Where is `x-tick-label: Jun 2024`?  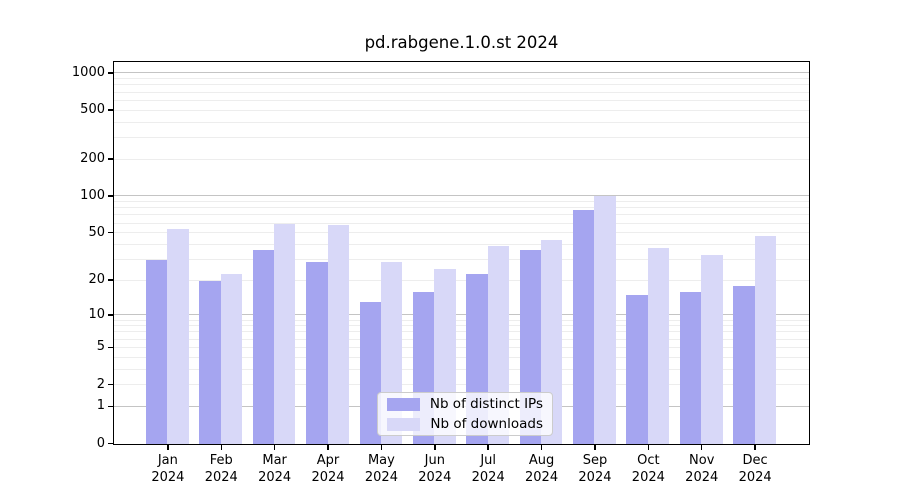 x-tick-label: Jun 2024 is located at coordinates (435, 469).